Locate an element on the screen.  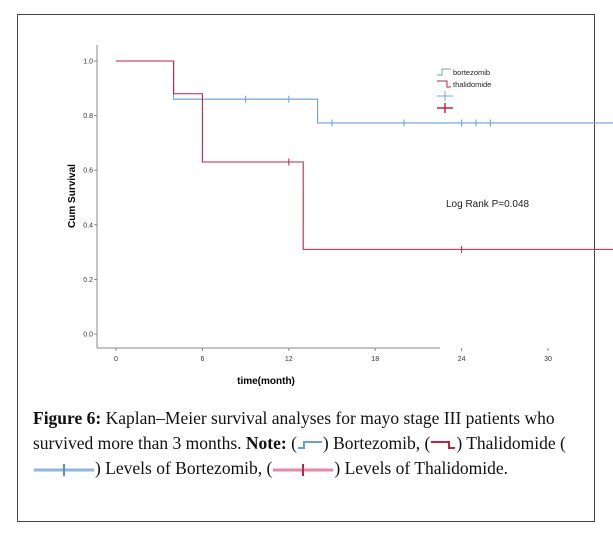
bortezomib-level-swatch is located at coordinates (64, 469).